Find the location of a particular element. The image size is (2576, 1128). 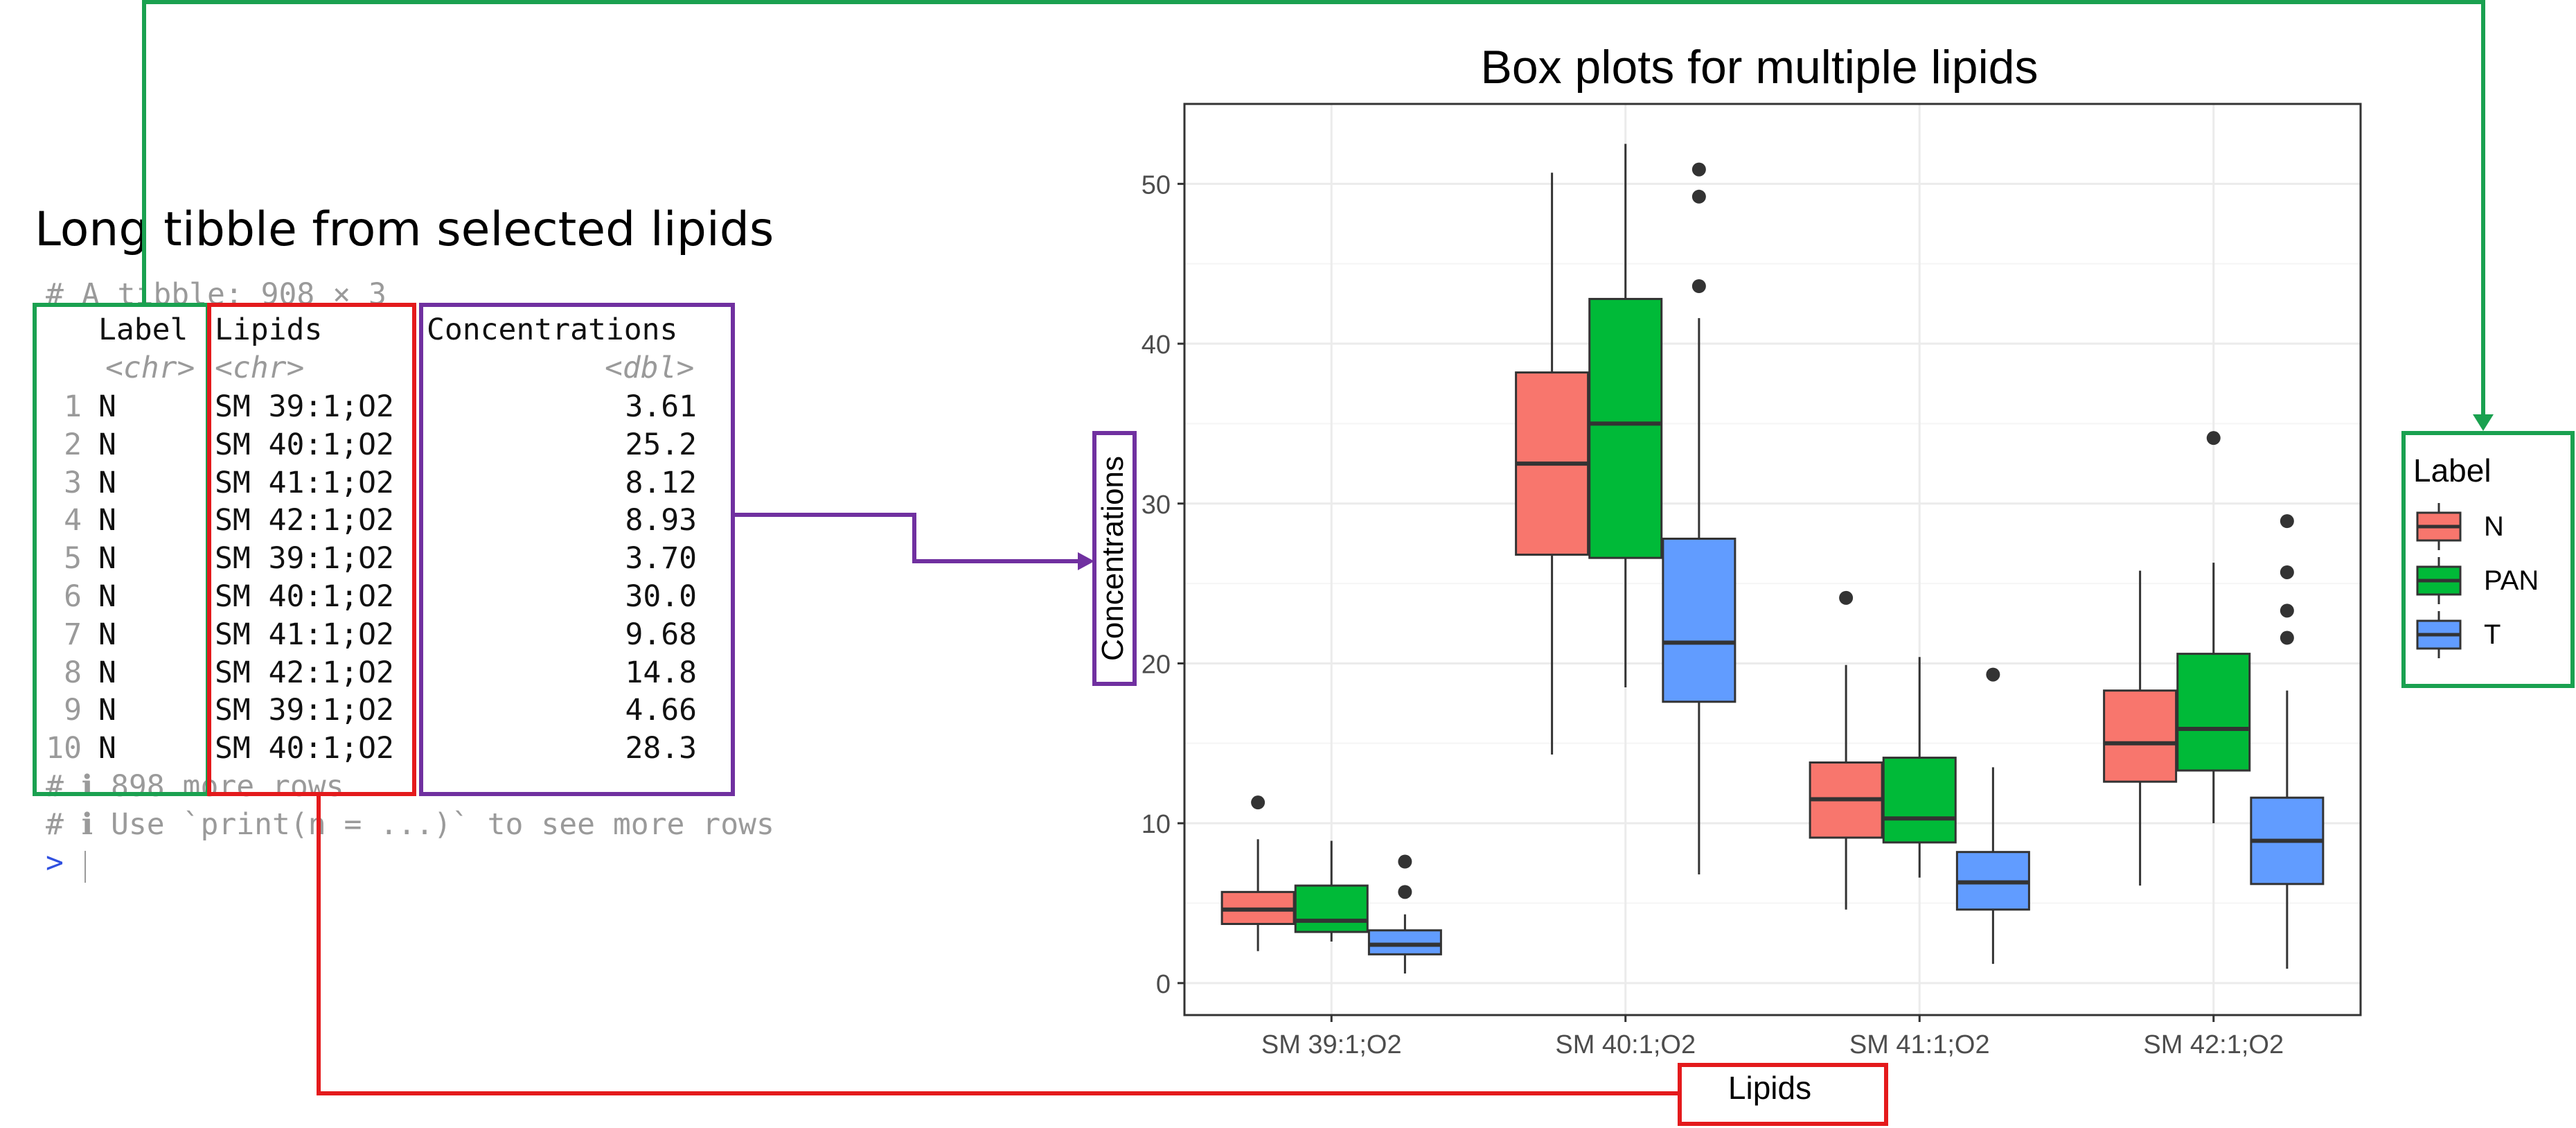

row-index: 1 is located at coordinates (73, 406).